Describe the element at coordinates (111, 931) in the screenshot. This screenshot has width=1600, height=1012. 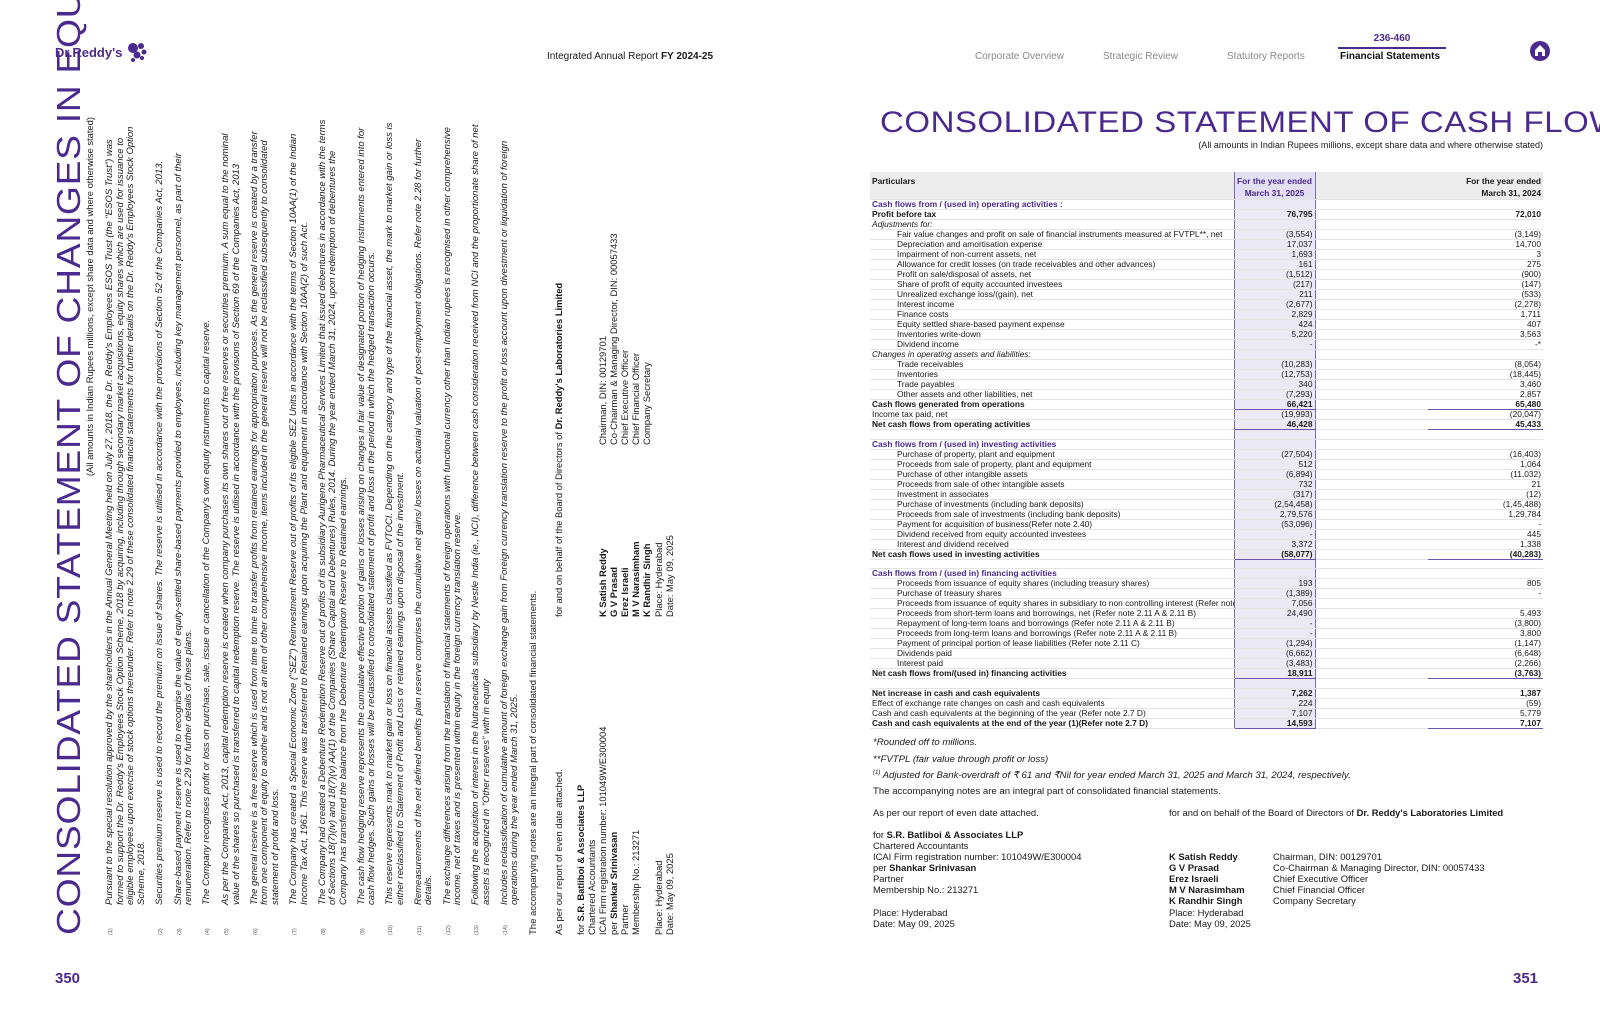
I see `note-number: (1)` at that location.